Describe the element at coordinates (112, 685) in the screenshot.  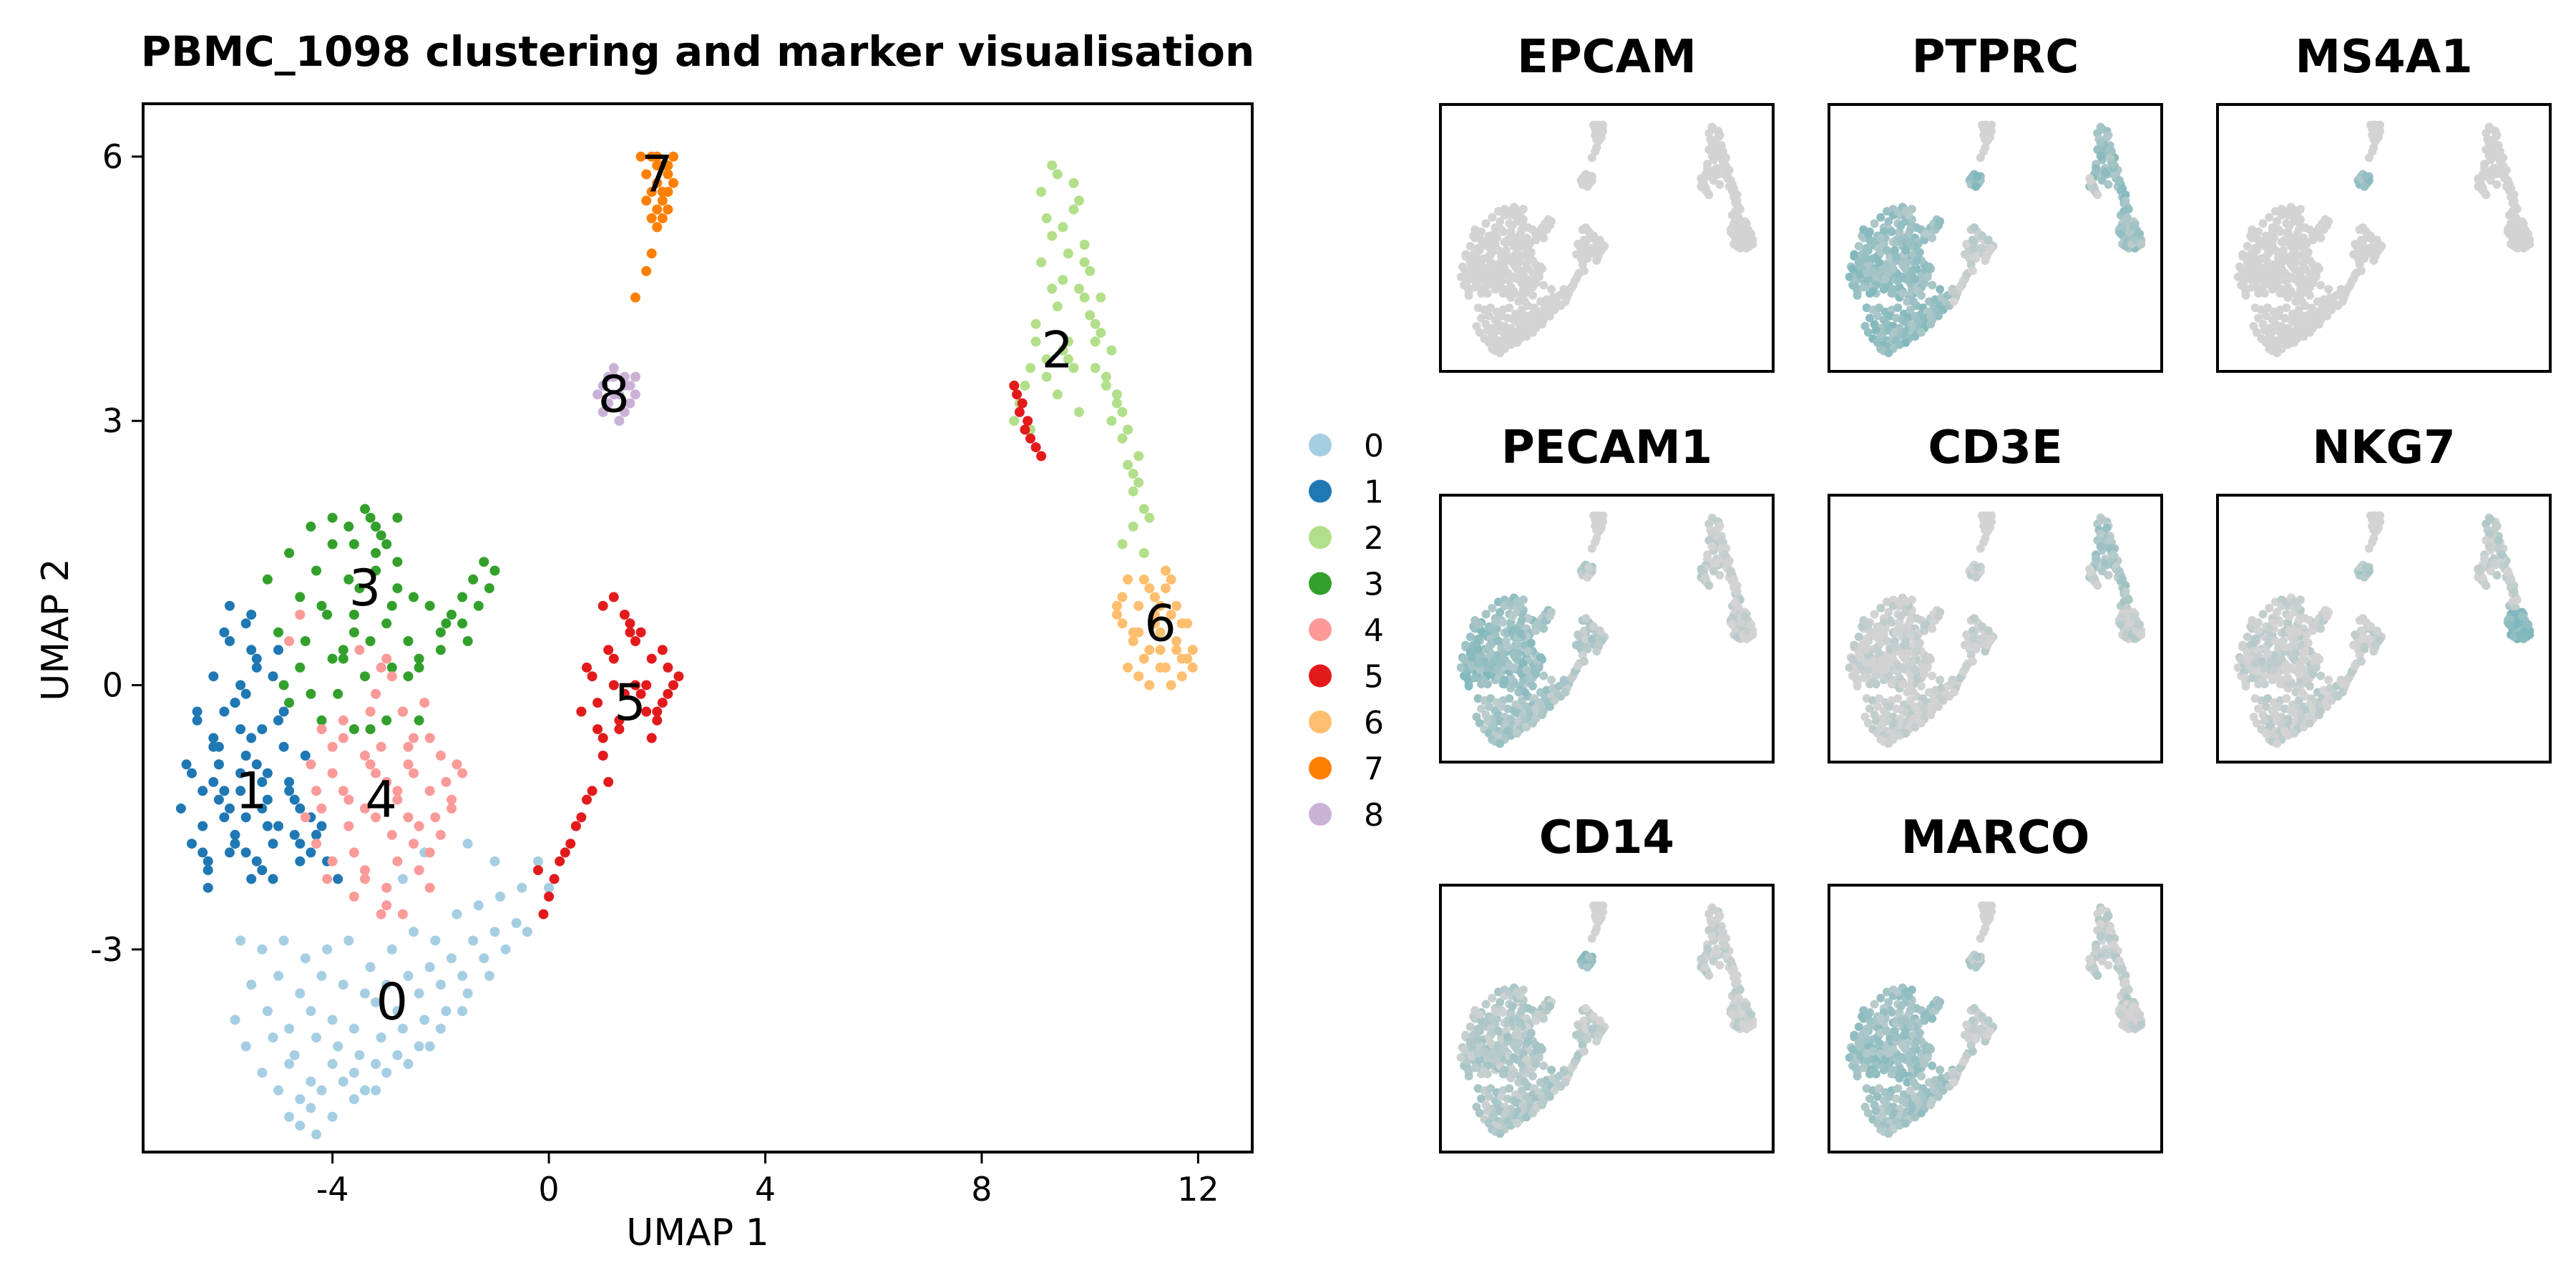
I see `y-tick-label: 0` at that location.